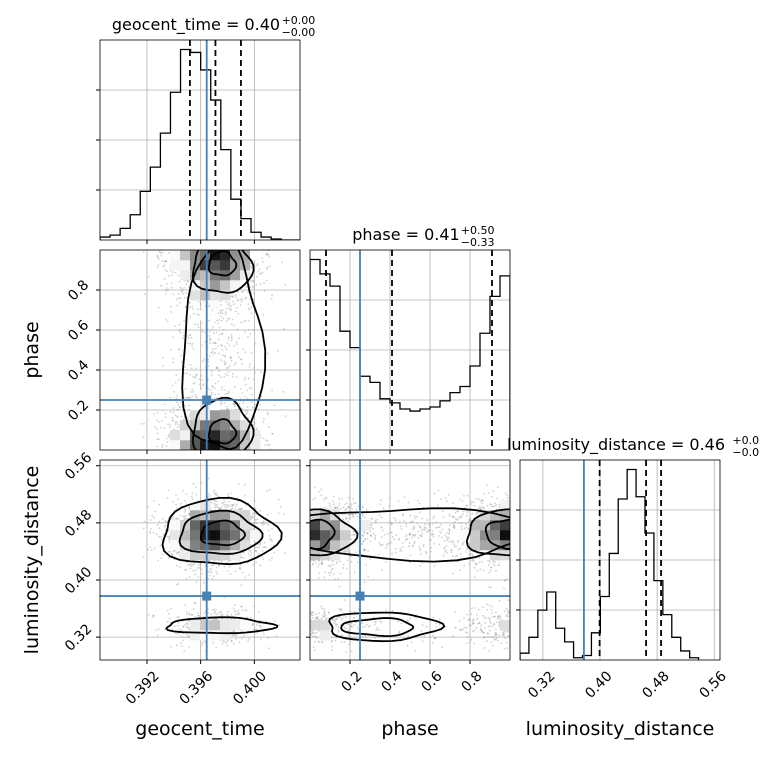 This screenshot has height=760, width=760. What do you see at coordinates (352, 681) in the screenshot?
I see `xtick-label-phase: 0.2` at bounding box center [352, 681].